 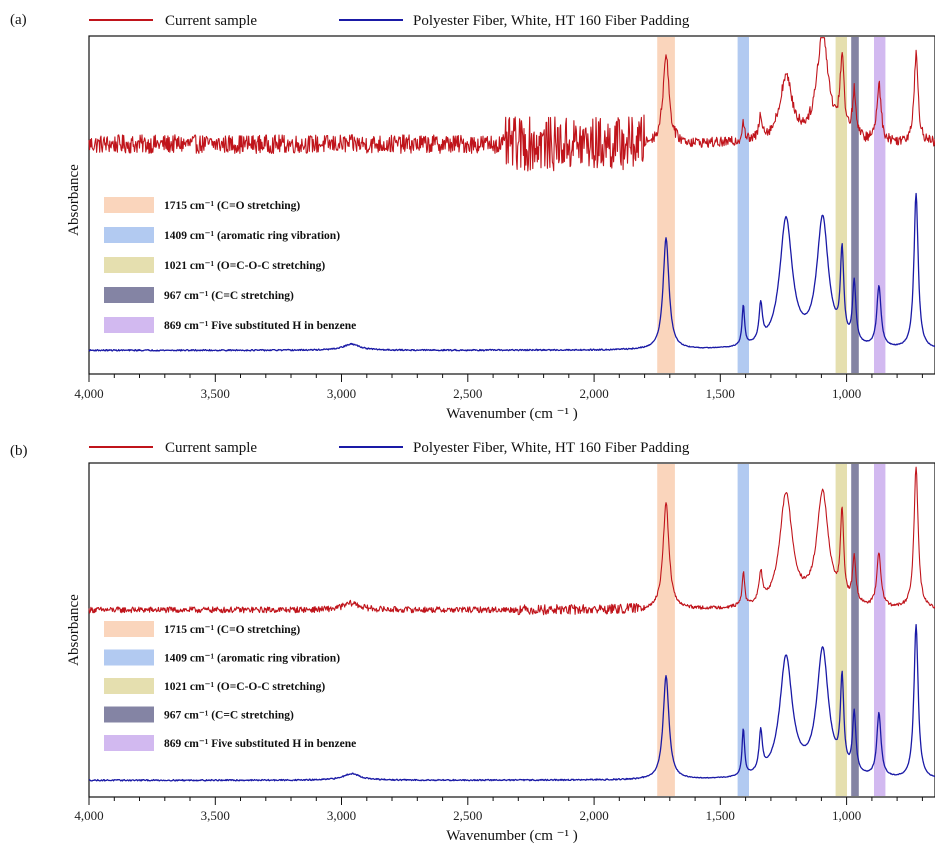 What do you see at coordinates (467, 393) in the screenshot?
I see `tick-label-2500-a: 2,500` at bounding box center [467, 393].